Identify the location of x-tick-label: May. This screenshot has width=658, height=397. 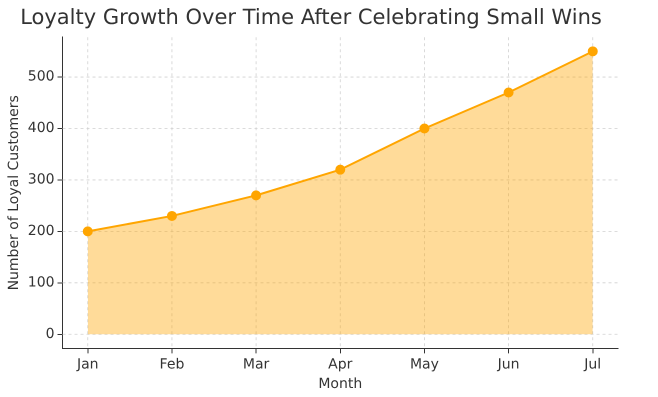
(424, 364).